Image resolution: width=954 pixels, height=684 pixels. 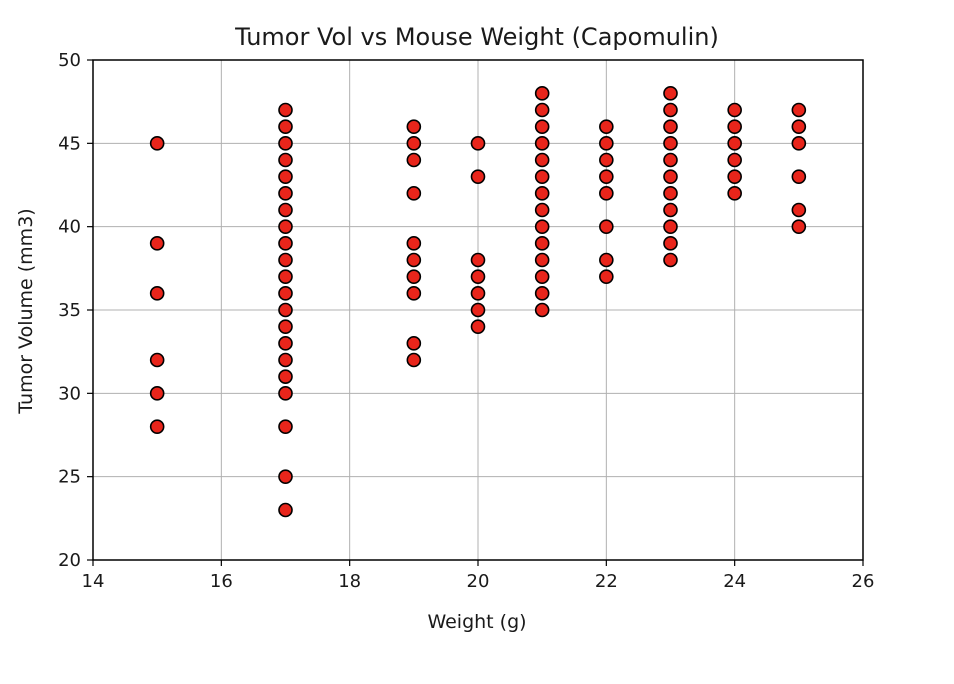 What do you see at coordinates (69, 227) in the screenshot?
I see `y-tick-label: 40` at bounding box center [69, 227].